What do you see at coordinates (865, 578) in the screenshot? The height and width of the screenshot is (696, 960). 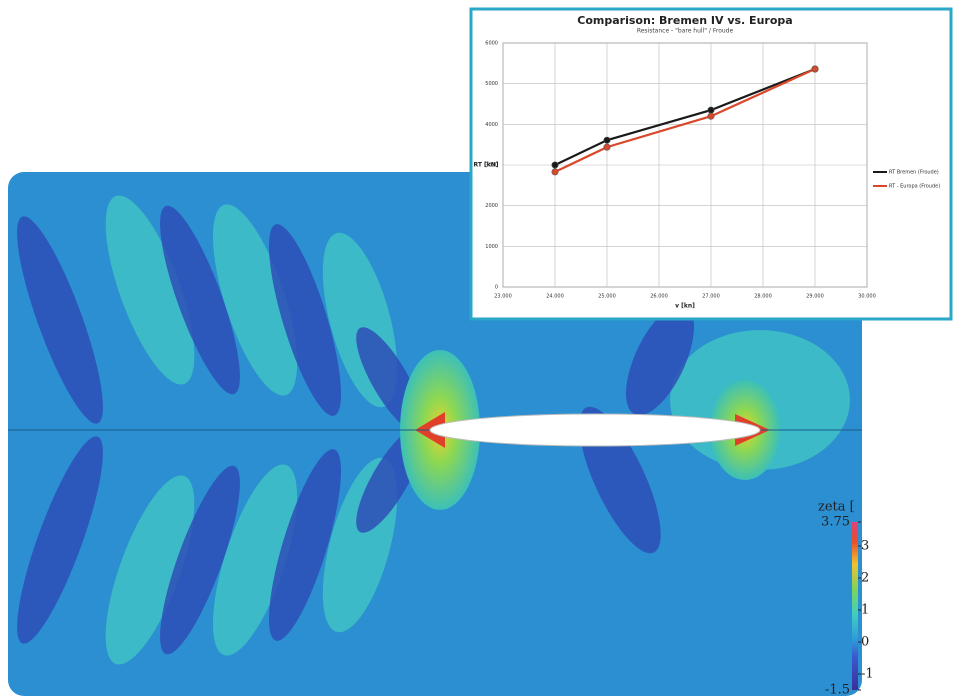 I see `colorbar-tick-label: 2` at bounding box center [865, 578].